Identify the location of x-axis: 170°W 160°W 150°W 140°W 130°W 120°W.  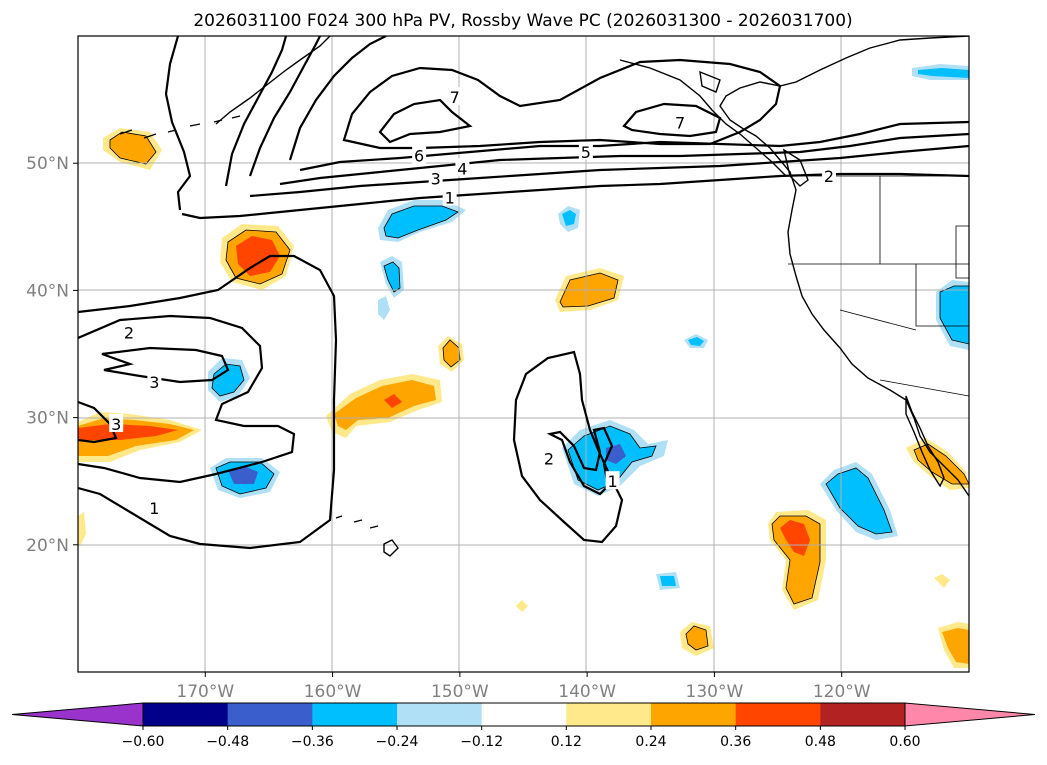
(523, 687).